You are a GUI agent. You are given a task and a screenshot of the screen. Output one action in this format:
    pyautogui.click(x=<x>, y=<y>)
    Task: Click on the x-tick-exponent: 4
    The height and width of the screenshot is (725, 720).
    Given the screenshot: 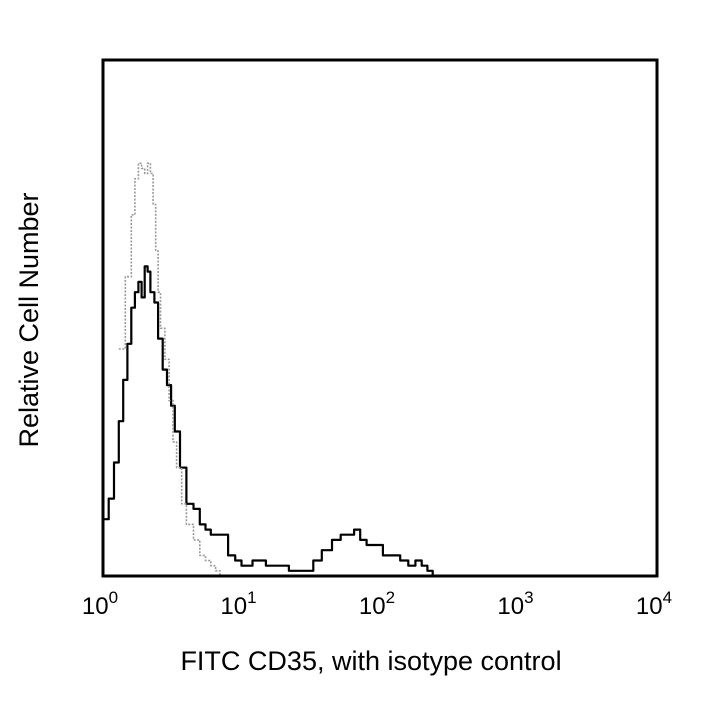 What is the action you would take?
    pyautogui.click(x=667, y=597)
    